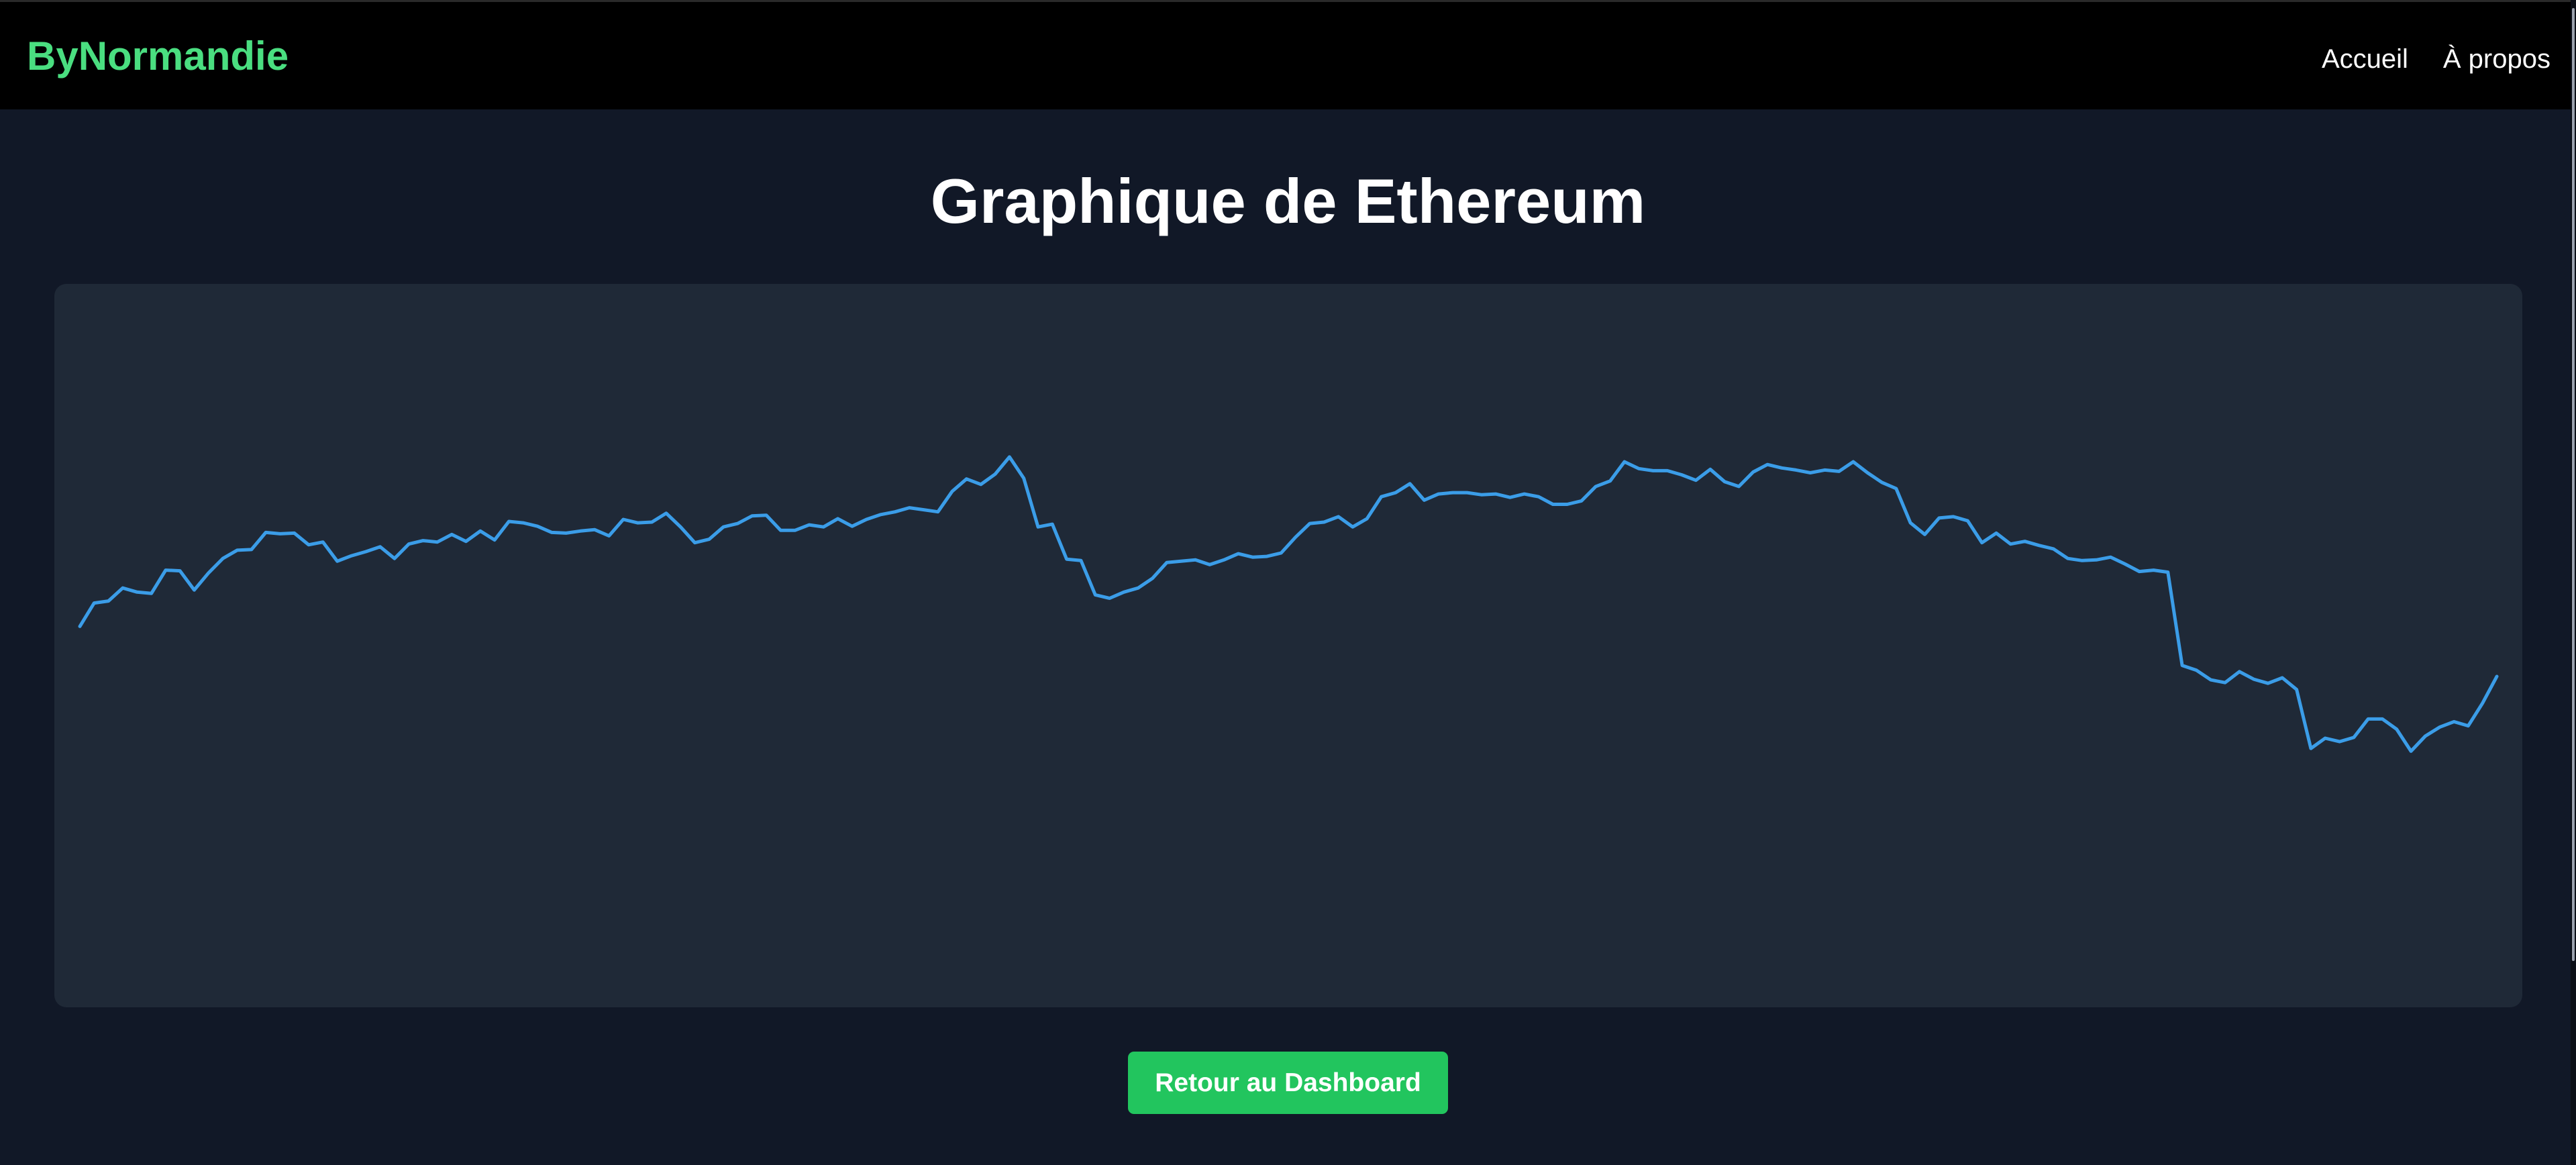 Image resolution: width=2576 pixels, height=1165 pixels. What do you see at coordinates (2496, 59) in the screenshot?
I see `nav-link-a-propos: À propos` at bounding box center [2496, 59].